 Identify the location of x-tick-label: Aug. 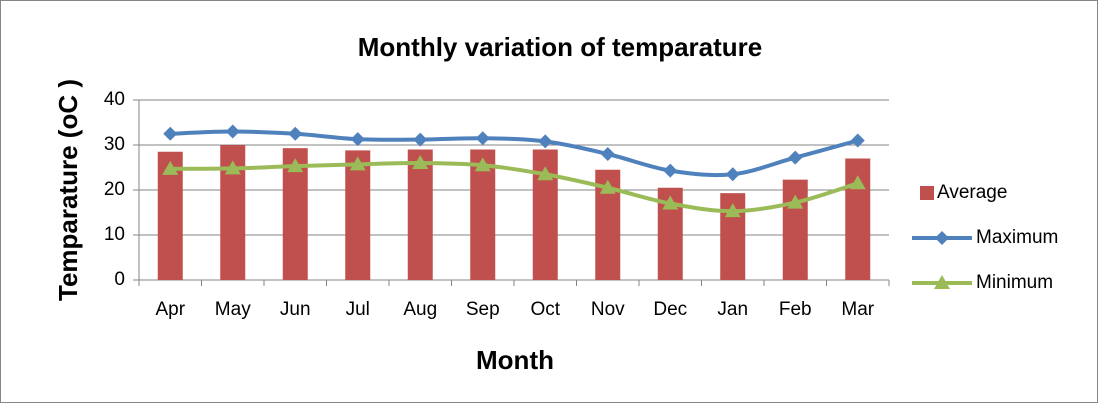
(420, 309).